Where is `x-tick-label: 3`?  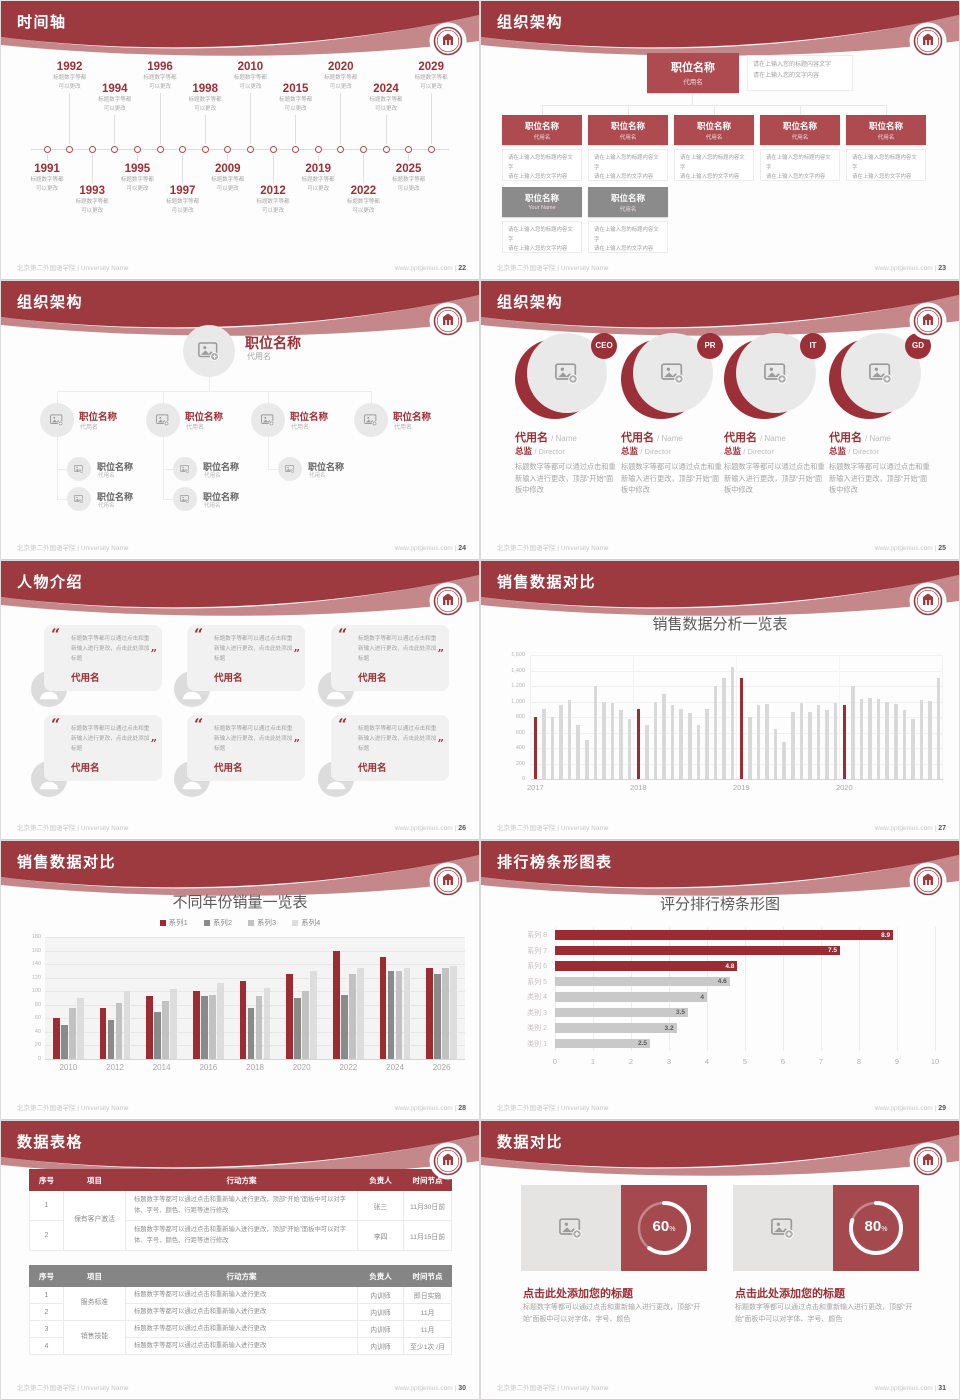 x-tick-label: 3 is located at coordinates (669, 1061).